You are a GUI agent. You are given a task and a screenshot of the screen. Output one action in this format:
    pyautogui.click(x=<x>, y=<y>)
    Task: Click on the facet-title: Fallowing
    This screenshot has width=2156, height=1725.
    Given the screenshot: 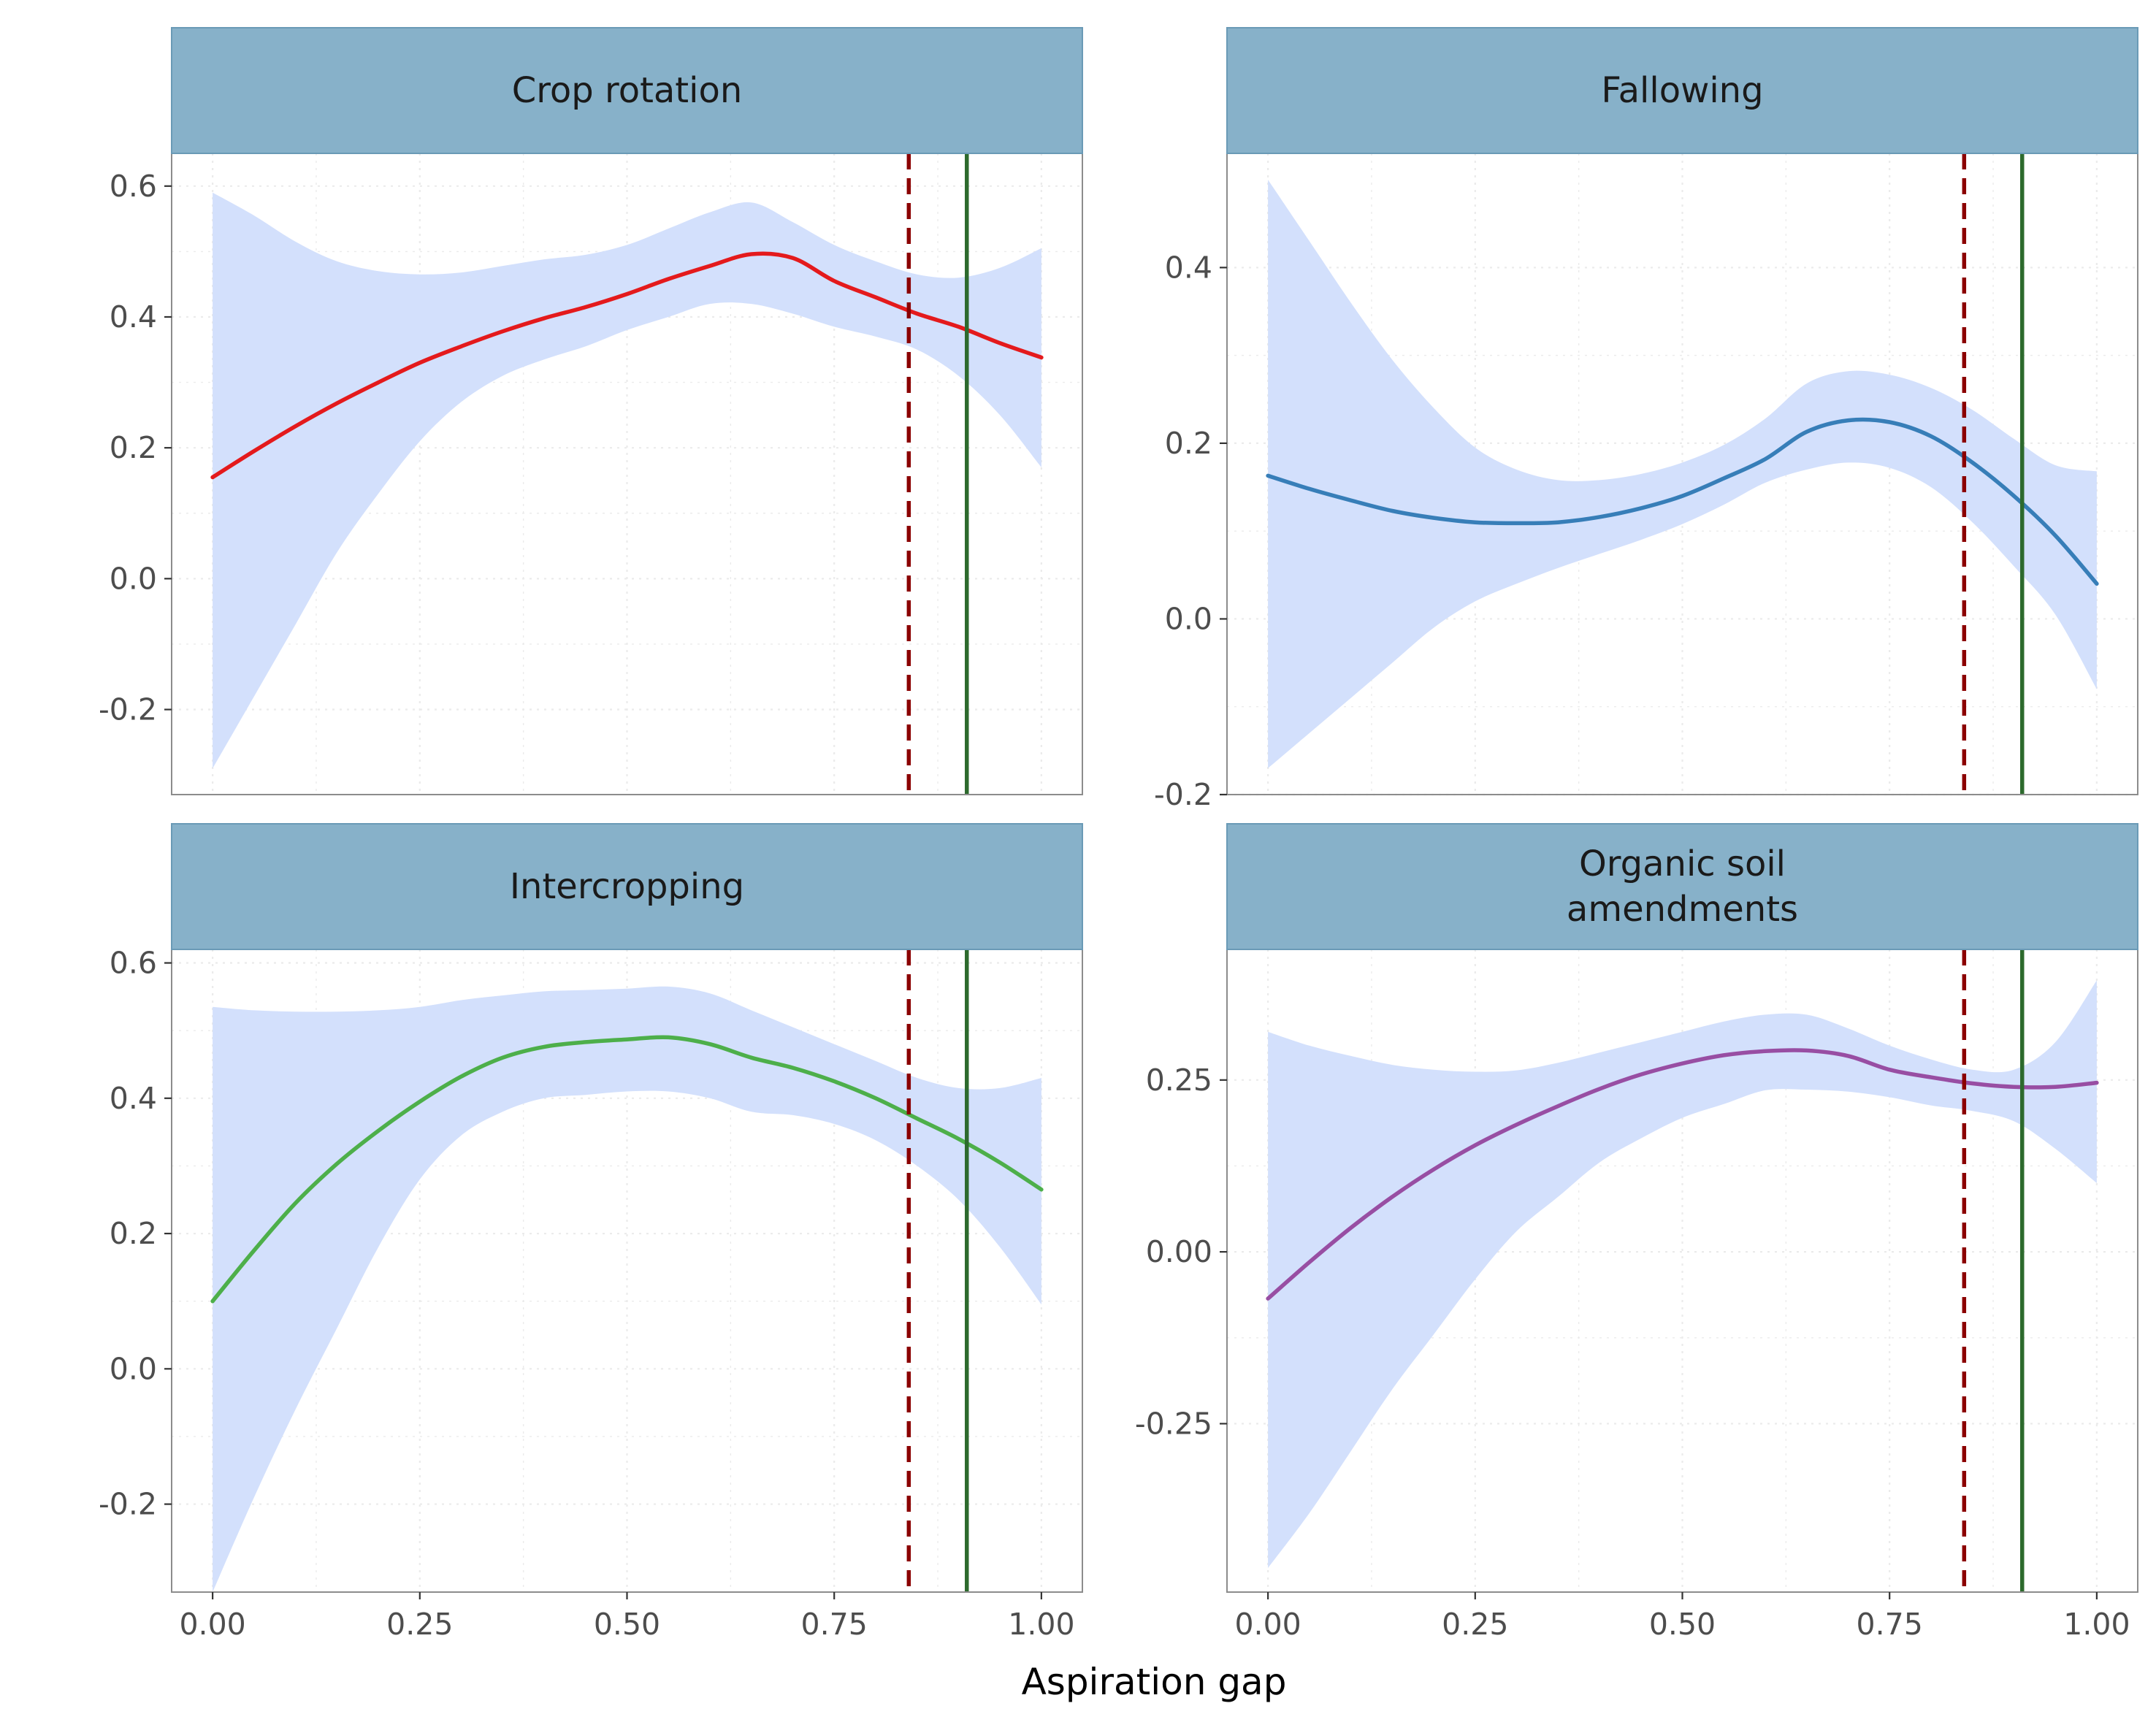 What is the action you would take?
    pyautogui.click(x=1682, y=90)
    